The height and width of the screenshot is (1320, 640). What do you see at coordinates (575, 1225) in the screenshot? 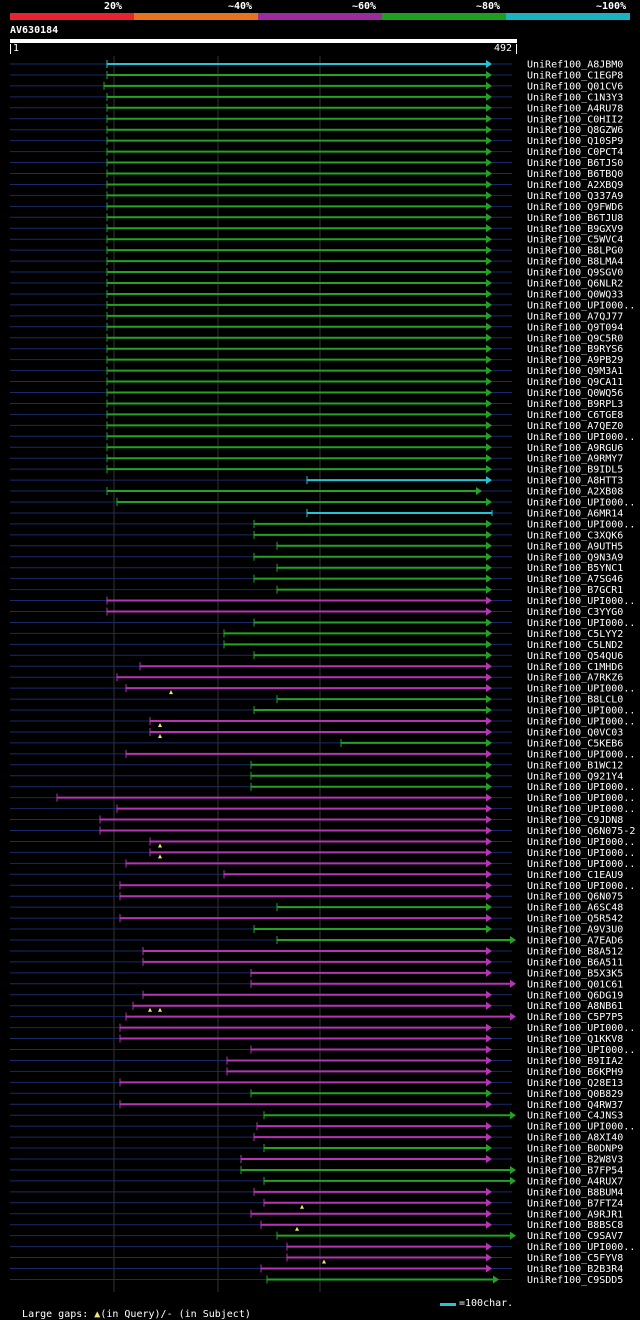
I see `hit-label: UniRef100_B8BSC8` at bounding box center [575, 1225].